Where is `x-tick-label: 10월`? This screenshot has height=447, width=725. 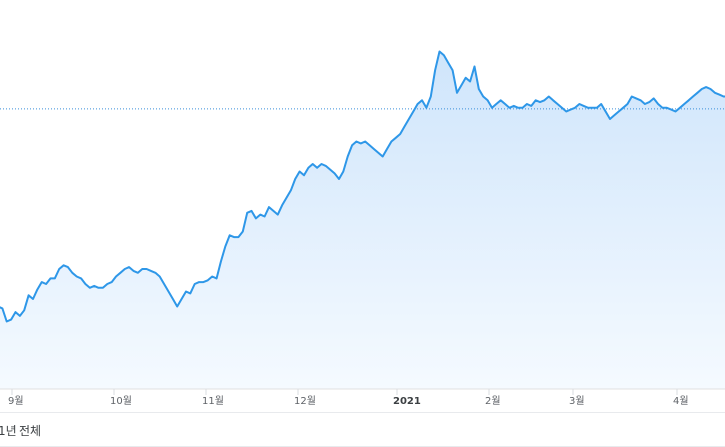 x-tick-label: 10월 is located at coordinates (121, 401).